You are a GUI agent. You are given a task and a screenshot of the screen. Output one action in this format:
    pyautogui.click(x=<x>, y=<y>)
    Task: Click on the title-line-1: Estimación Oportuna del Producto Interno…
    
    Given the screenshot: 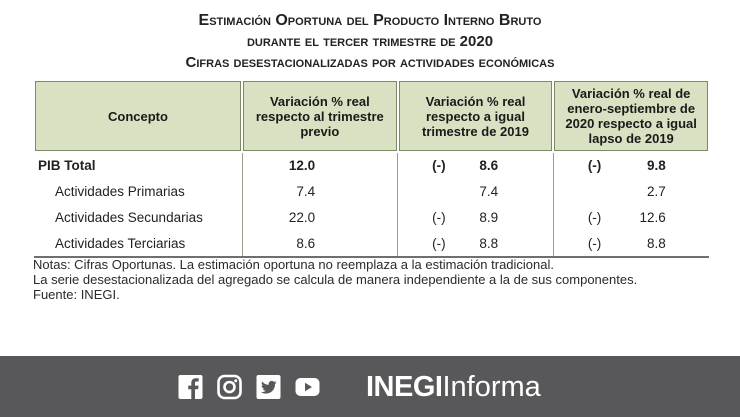 What is the action you would take?
    pyautogui.click(x=370, y=20)
    